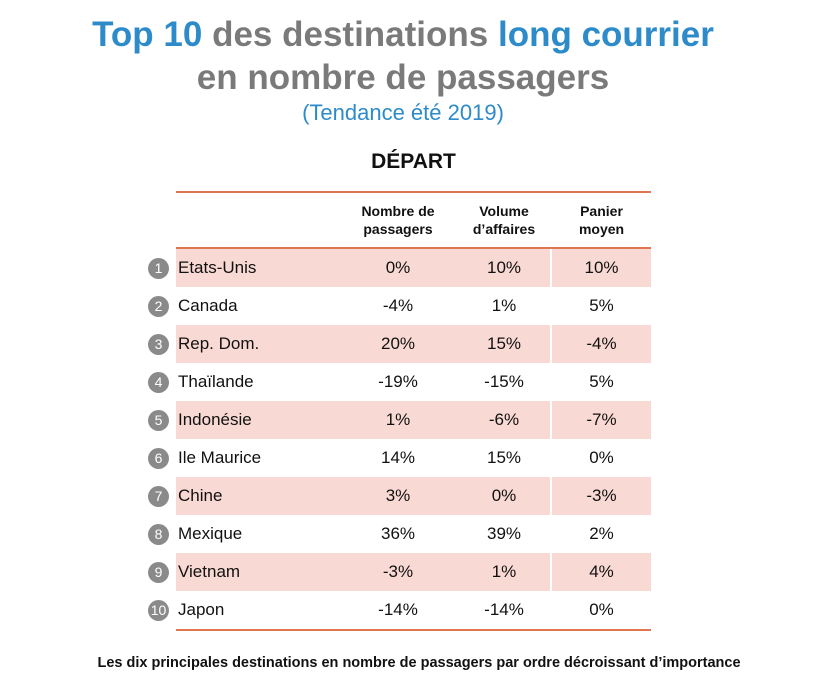  I want to click on destination-name: Thaïlande, so click(216, 381).